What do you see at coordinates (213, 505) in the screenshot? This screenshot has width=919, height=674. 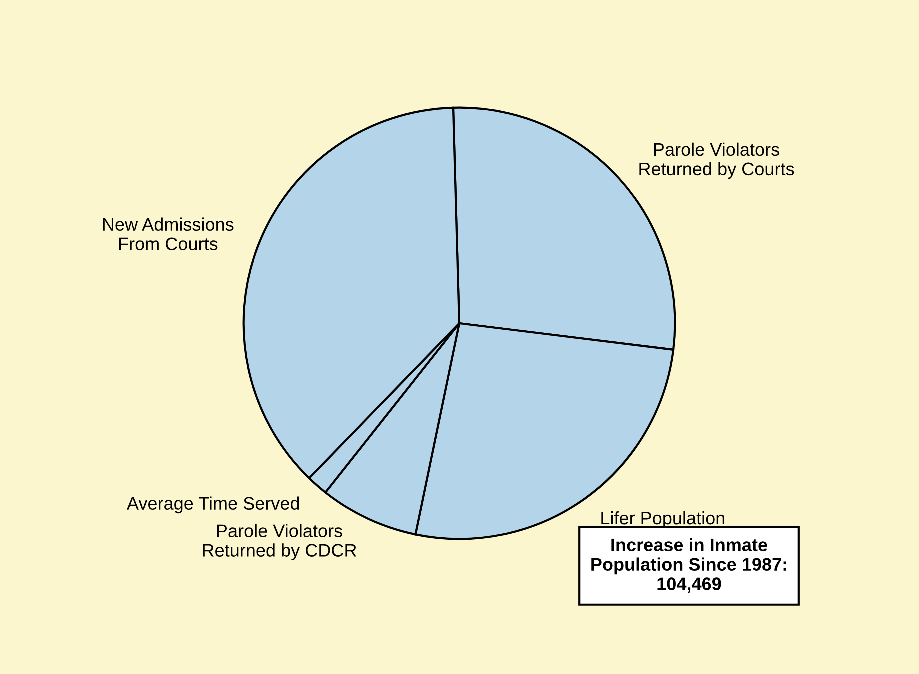 I see `slice-label: Average Time Served` at bounding box center [213, 505].